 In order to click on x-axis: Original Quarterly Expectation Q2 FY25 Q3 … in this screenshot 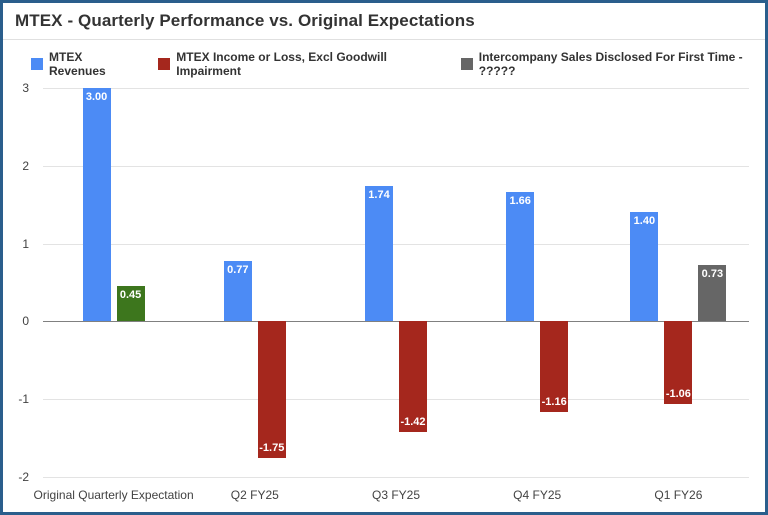, I will do `click(391, 499)`.